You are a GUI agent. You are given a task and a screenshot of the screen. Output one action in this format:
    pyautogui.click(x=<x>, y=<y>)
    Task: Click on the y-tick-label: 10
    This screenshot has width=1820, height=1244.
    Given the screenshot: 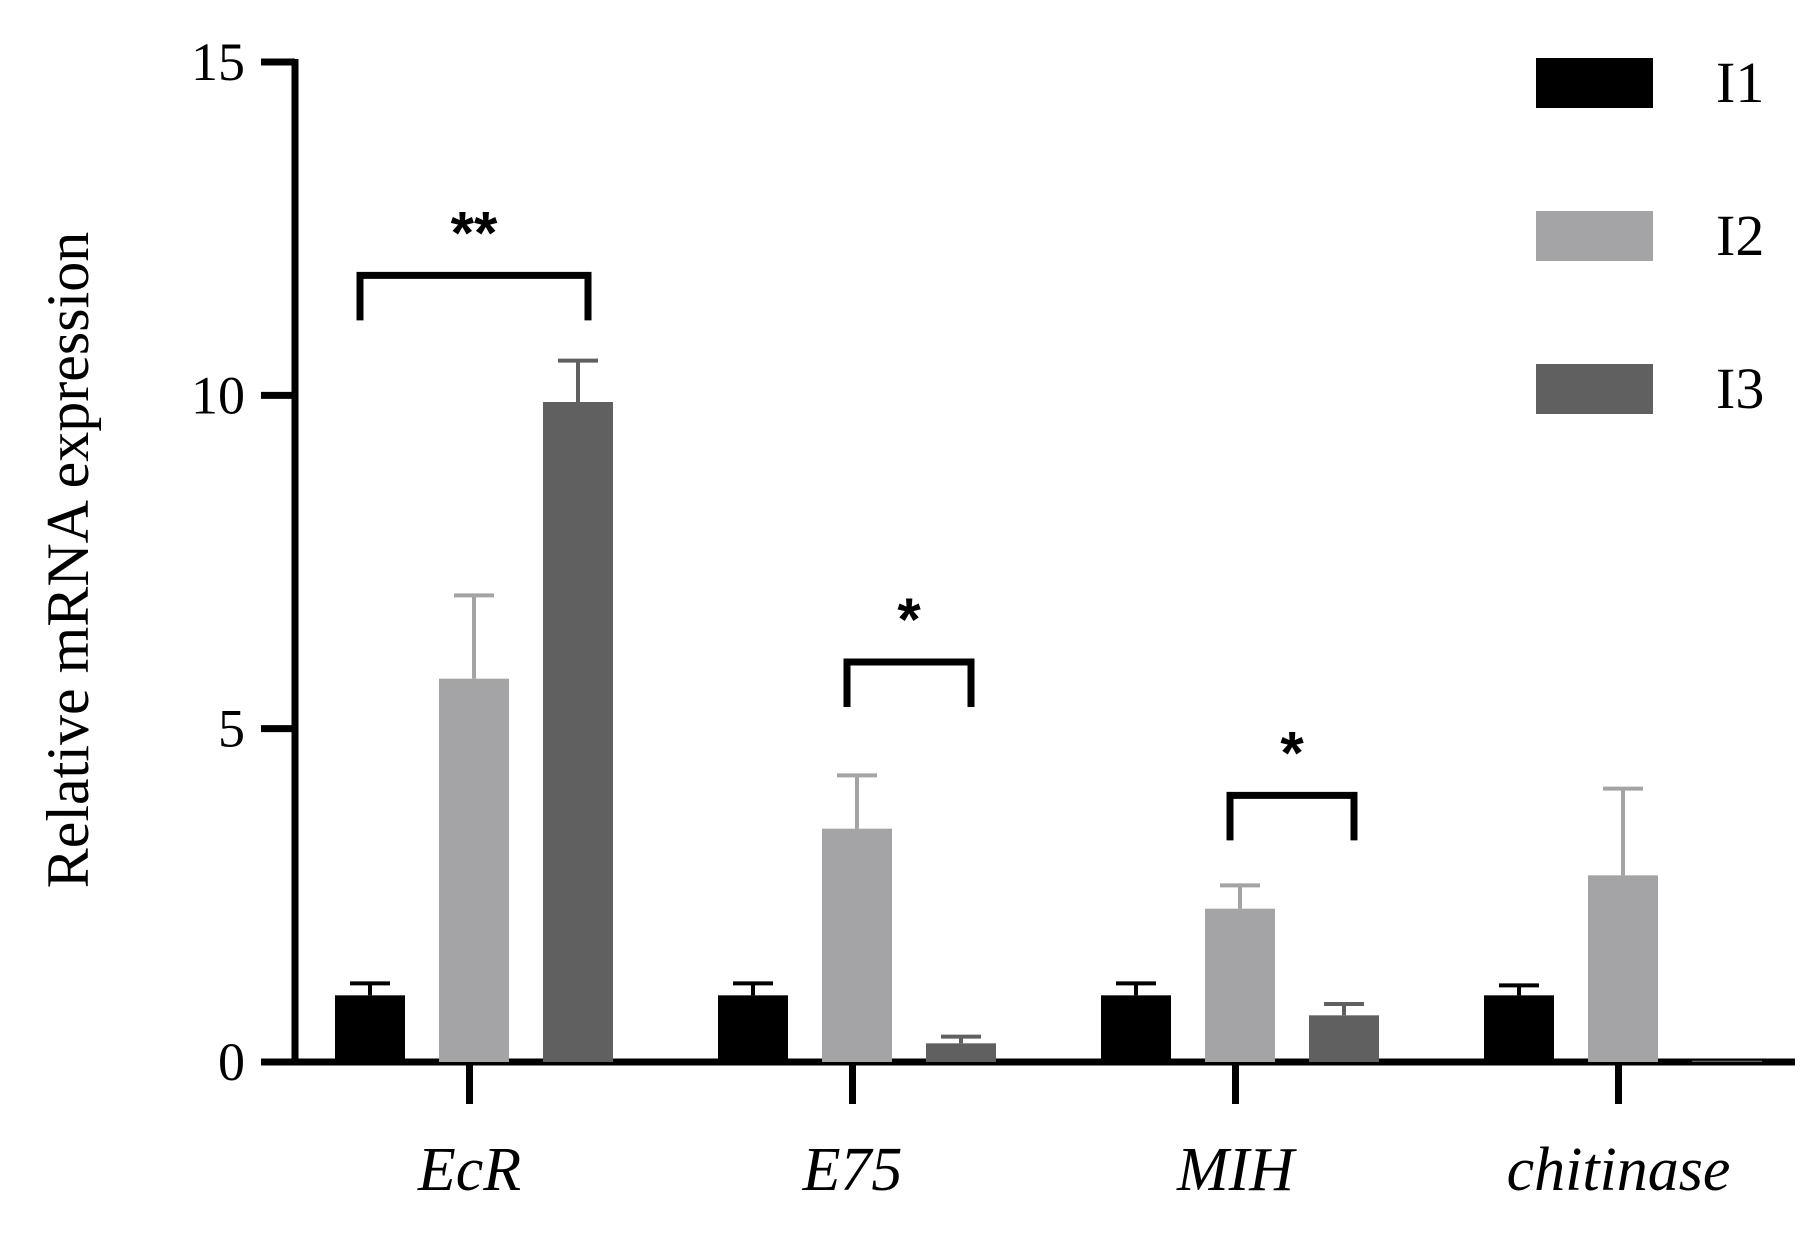 What is the action you would take?
    pyautogui.click(x=218, y=395)
    